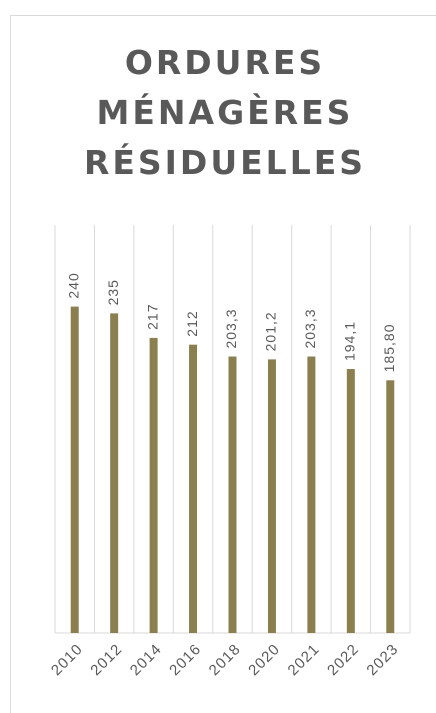 This screenshot has width=436, height=713. Describe the element at coordinates (389, 347) in the screenshot. I see `value-label: 185,80` at that location.